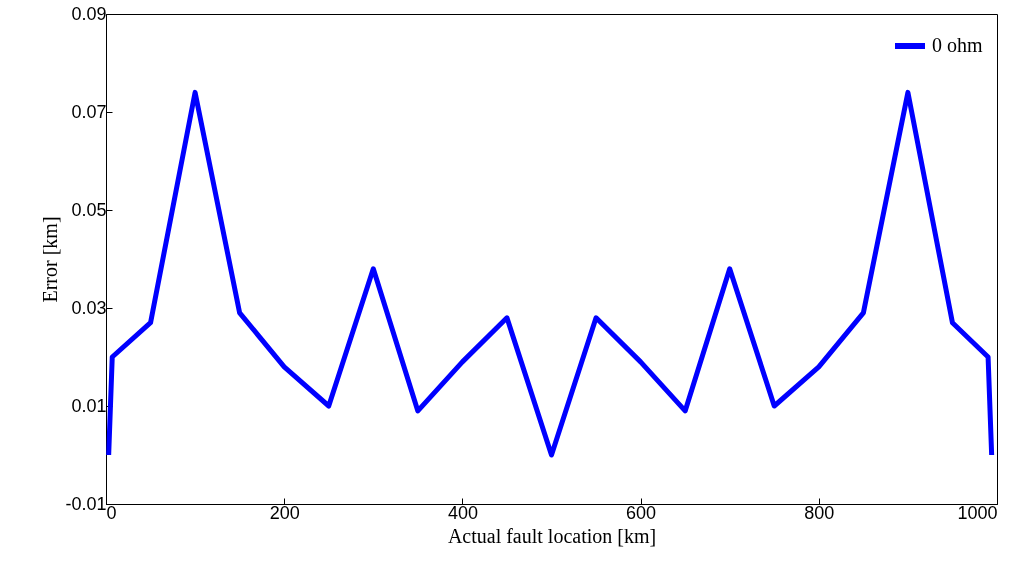  What do you see at coordinates (641, 512) in the screenshot?
I see `x-tick-label: 600` at bounding box center [641, 512].